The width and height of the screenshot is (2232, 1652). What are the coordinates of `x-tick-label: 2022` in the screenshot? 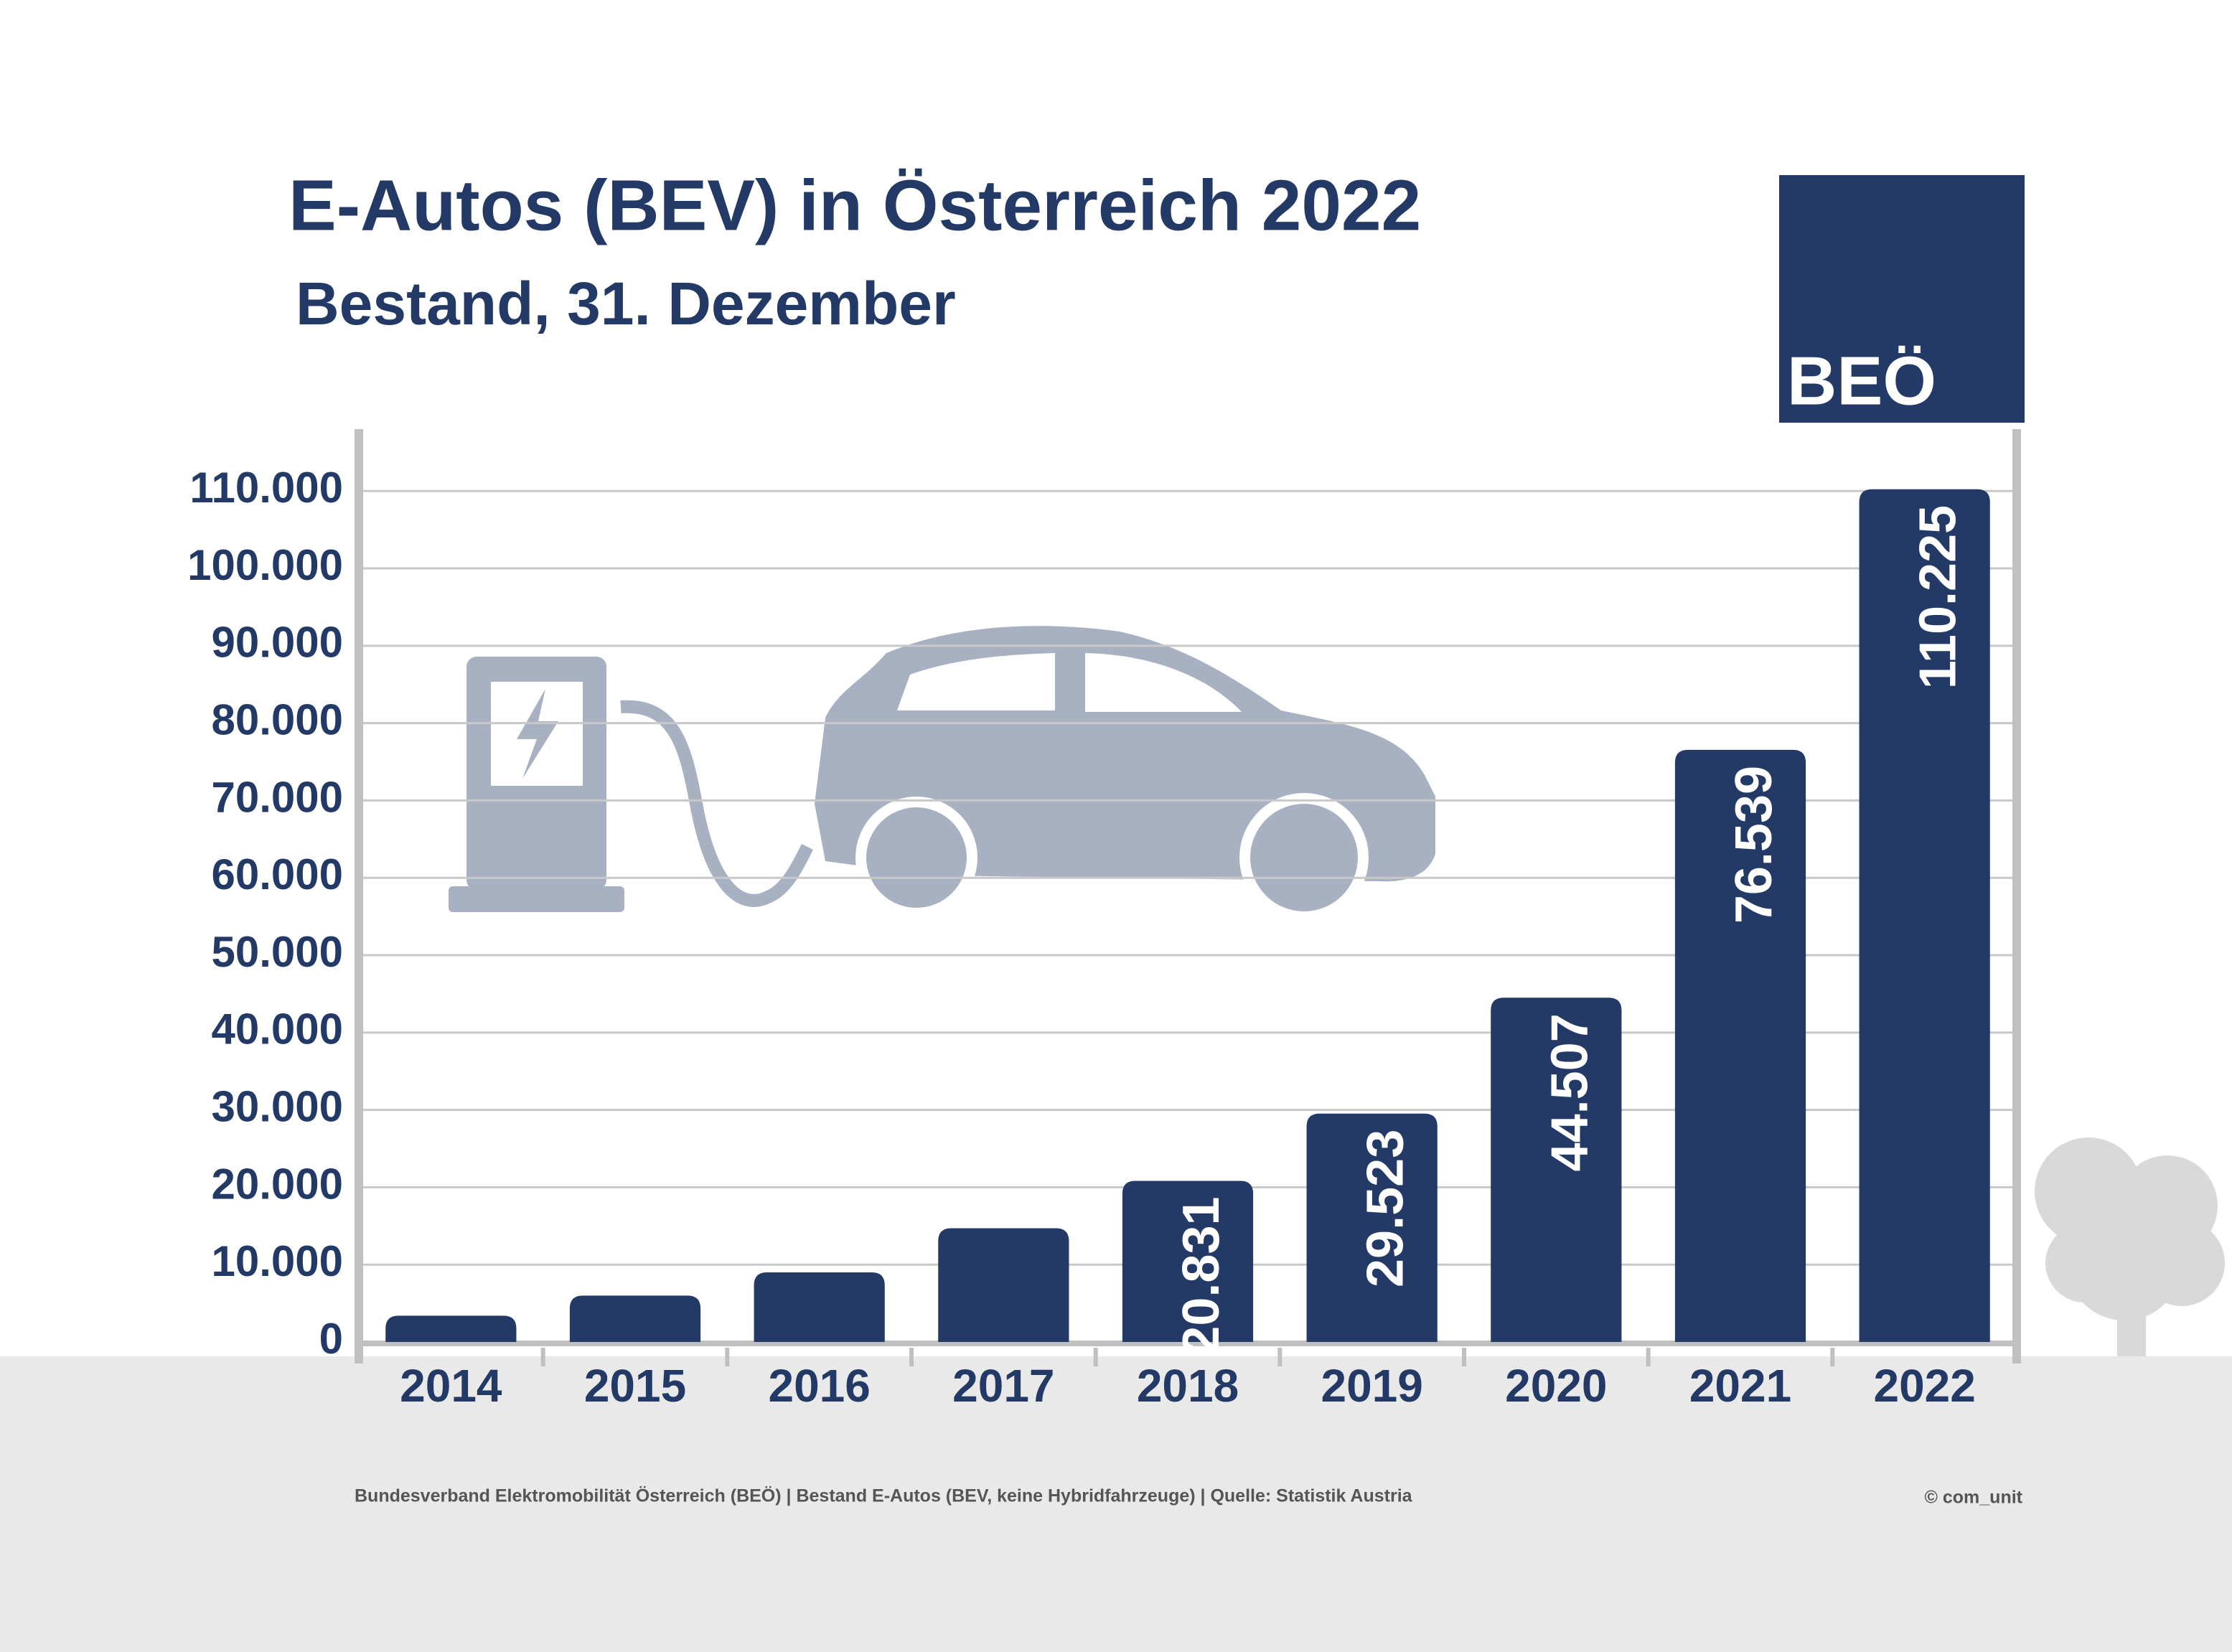 It's located at (1924, 1386).